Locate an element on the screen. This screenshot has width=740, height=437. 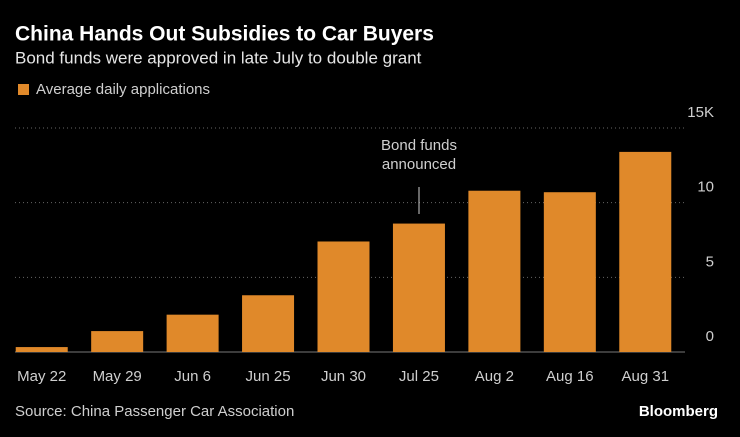
source: Source: China Passenger Car Association is located at coordinates (154, 411).